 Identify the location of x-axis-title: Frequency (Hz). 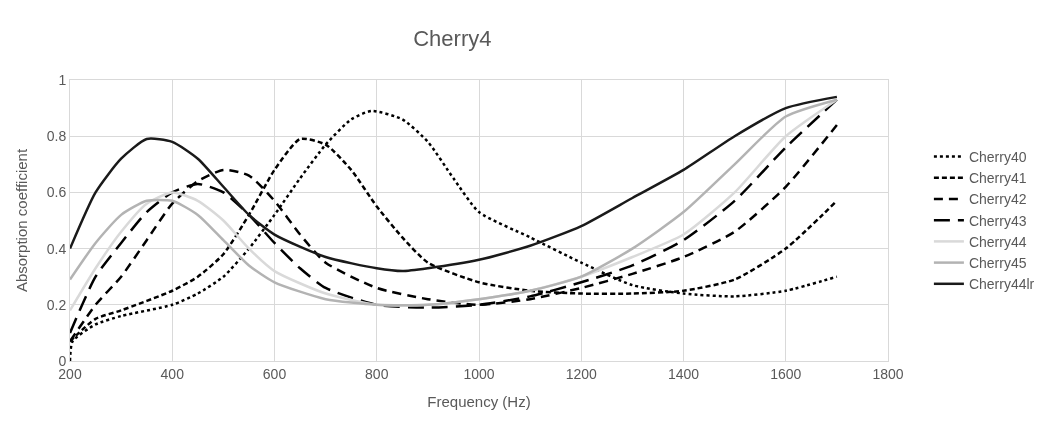
(479, 401).